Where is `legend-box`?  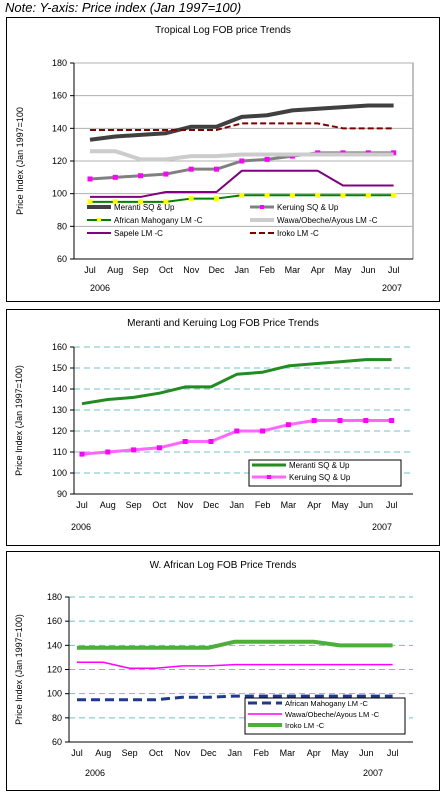 legend-box is located at coordinates (325, 716).